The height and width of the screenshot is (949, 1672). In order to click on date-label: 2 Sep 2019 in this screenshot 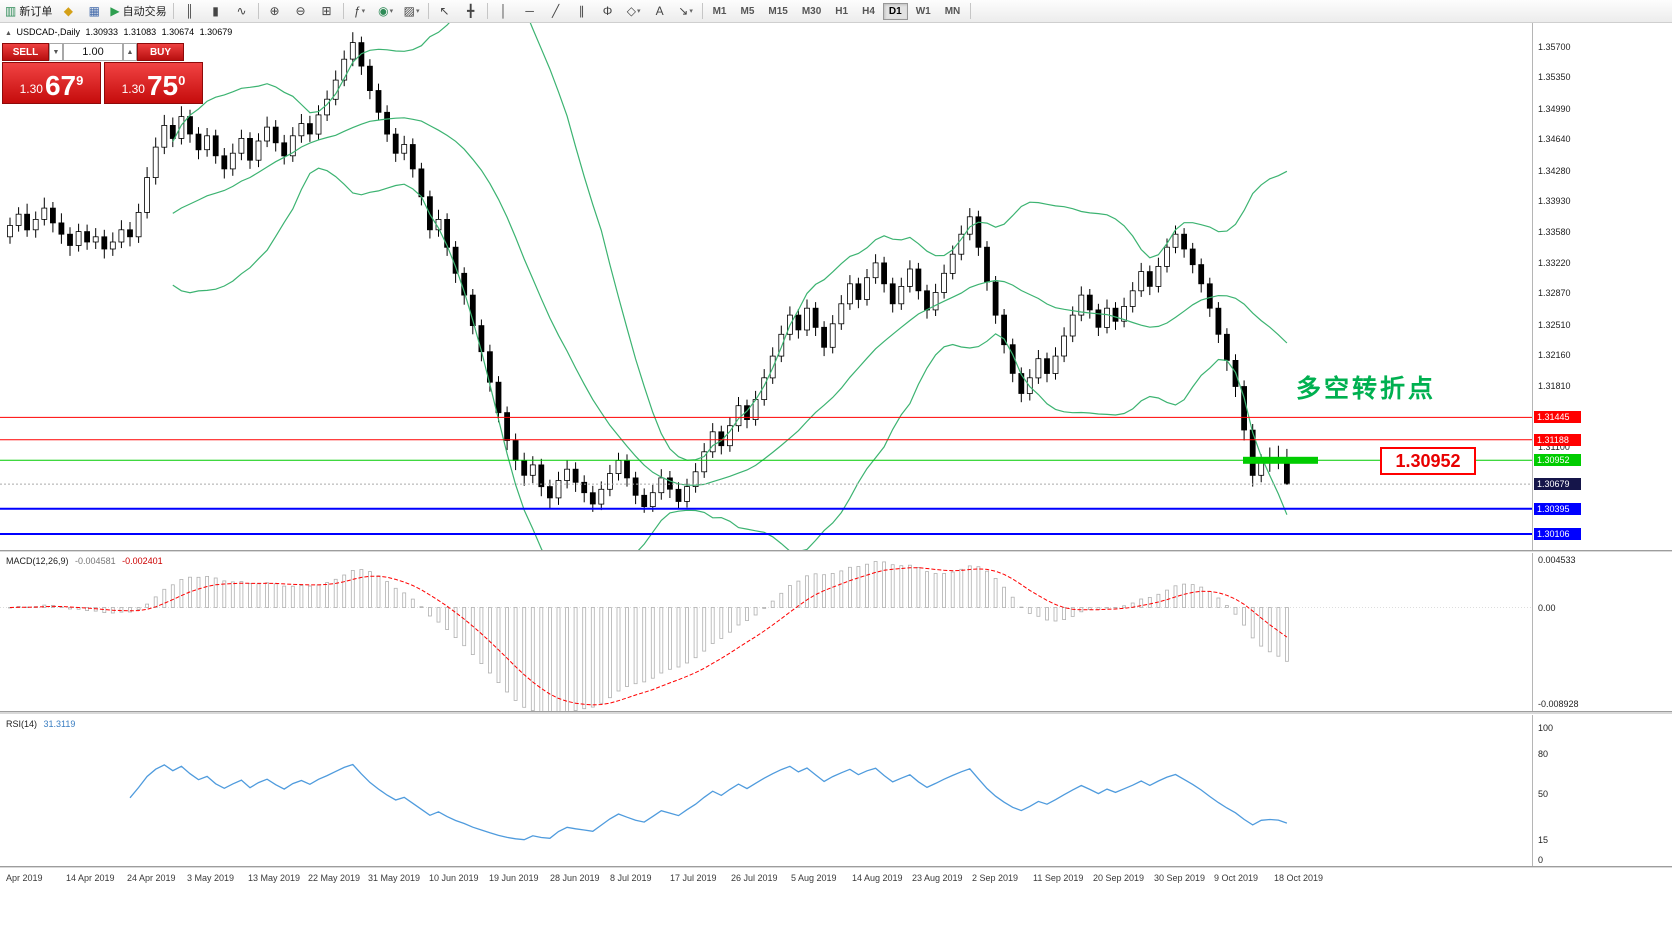, I will do `click(995, 878)`.